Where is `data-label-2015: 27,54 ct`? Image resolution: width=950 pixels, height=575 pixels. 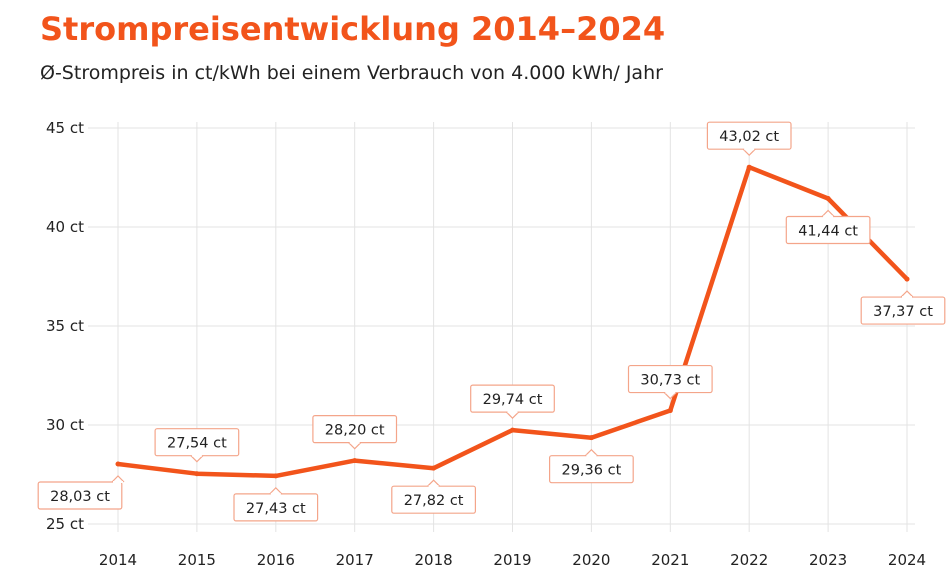
data-label-2015: 27,54 ct is located at coordinates (197, 445).